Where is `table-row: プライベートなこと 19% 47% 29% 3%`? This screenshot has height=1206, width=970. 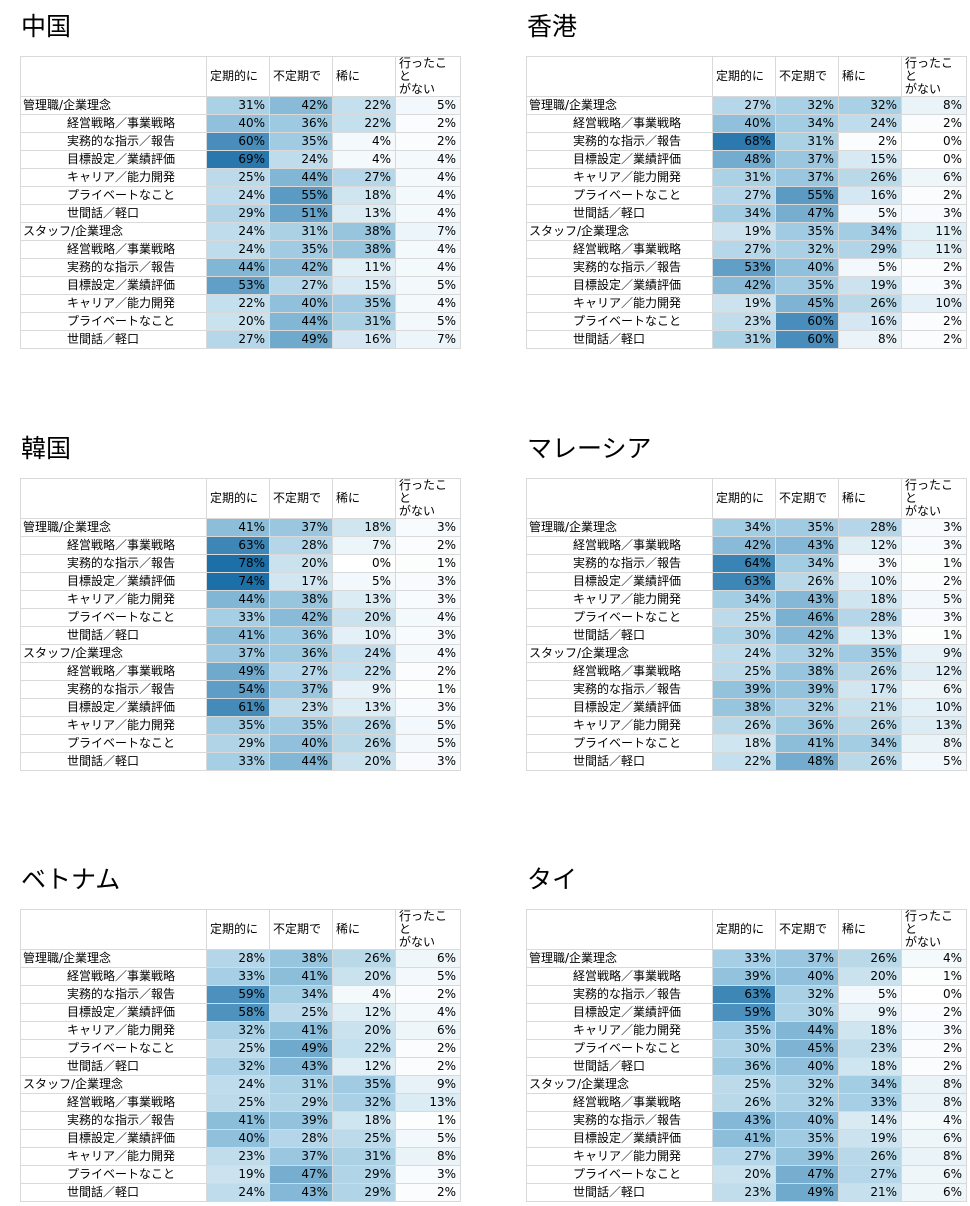 table-row: プライベートなこと 19% 47% 29% 3% is located at coordinates (240, 1174).